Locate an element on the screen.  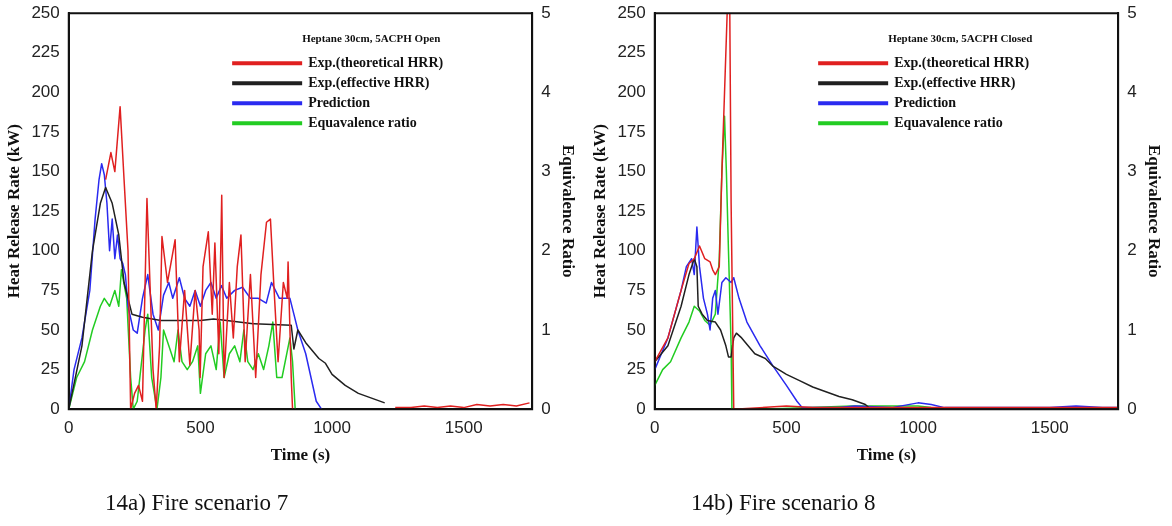
legend-title: Heptane 30cm, 5ACPH Closed is located at coordinates (960, 38).